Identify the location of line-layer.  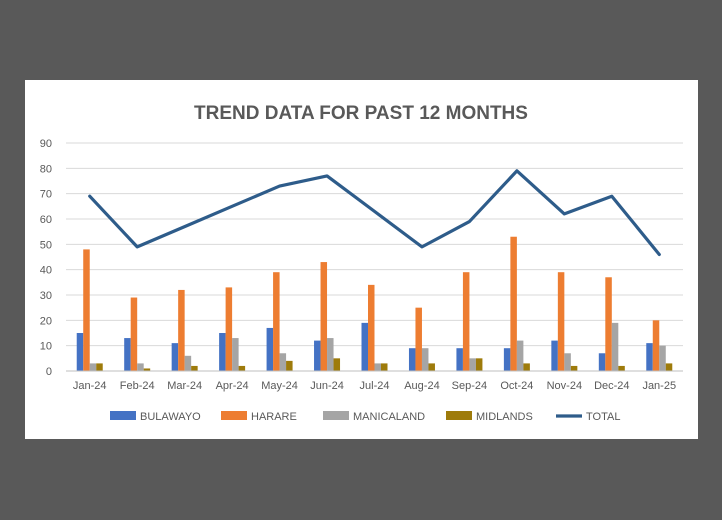
(374, 213).